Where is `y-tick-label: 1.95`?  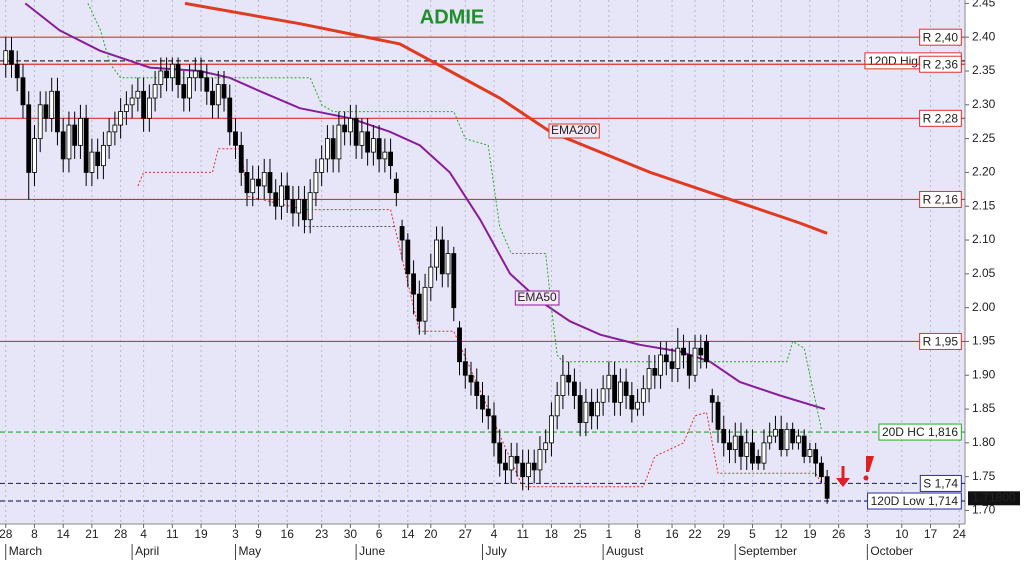 y-tick-label: 1.95 is located at coordinates (984, 341).